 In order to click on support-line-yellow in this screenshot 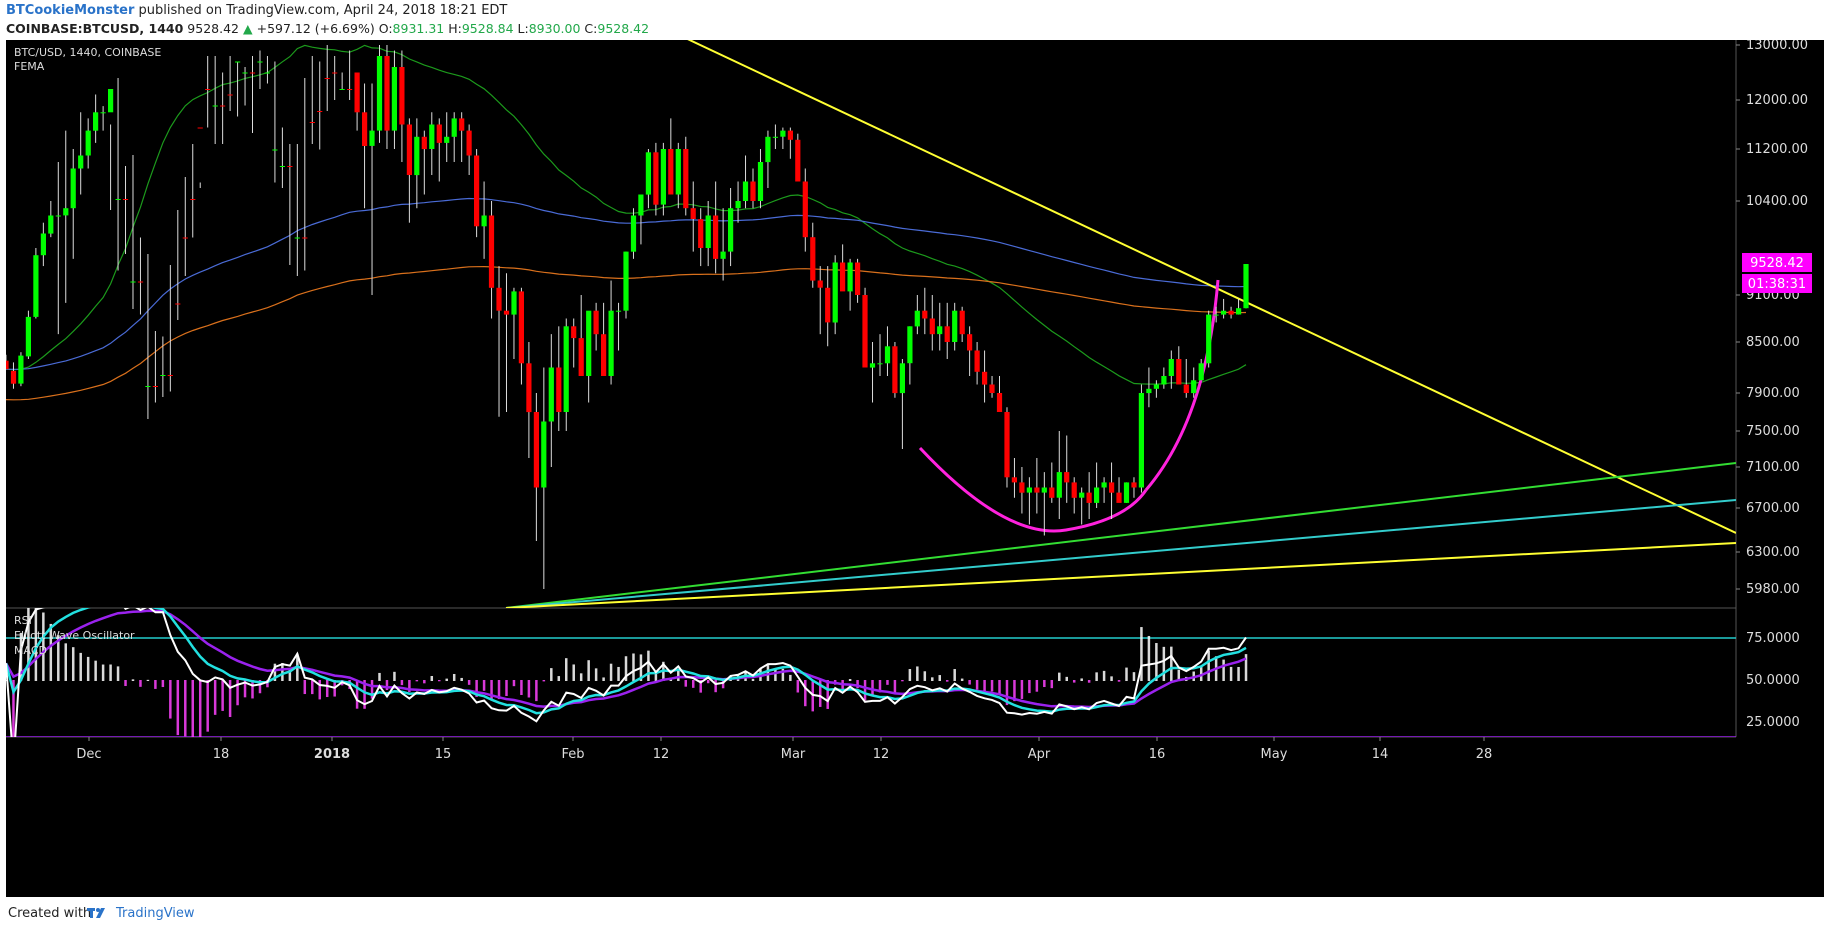, I will do `click(1120, 575)`.